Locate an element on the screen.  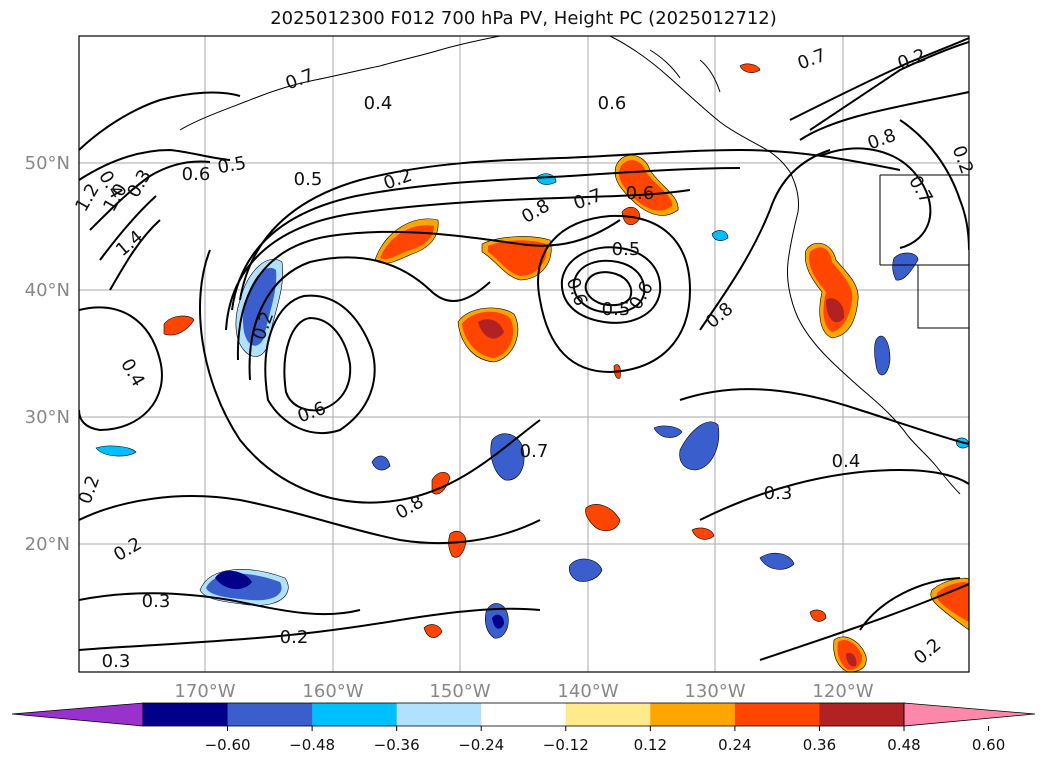
colorbar-tick-label: 0.36 is located at coordinates (819, 745).